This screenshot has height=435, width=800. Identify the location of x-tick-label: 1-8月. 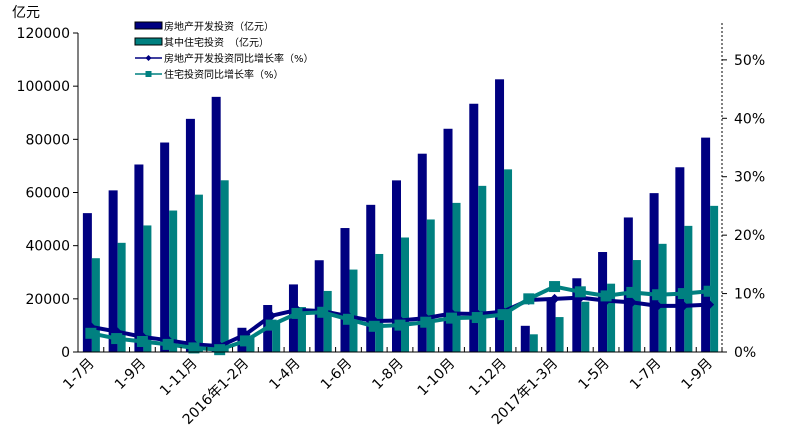
(387, 374).